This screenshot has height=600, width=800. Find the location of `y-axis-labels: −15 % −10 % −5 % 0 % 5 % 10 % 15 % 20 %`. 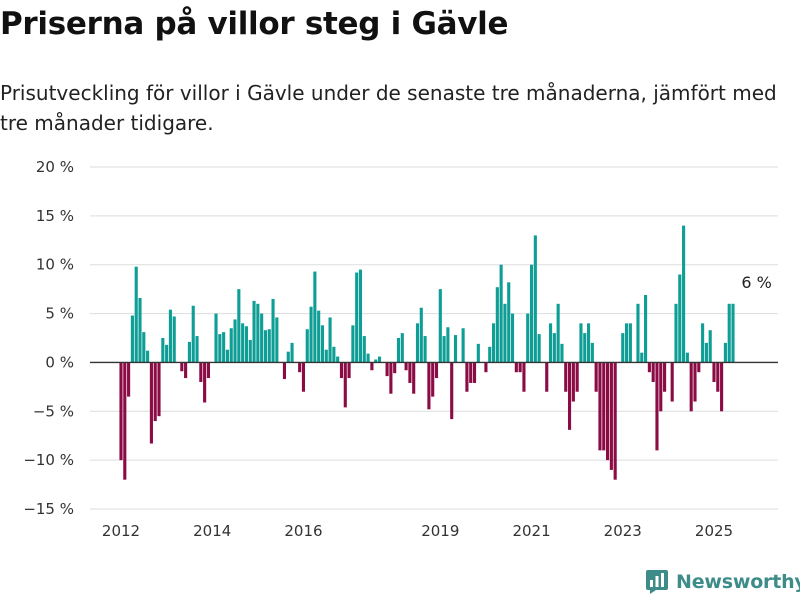

y-axis-labels: −15 % −10 % −5 % 0 % 5 % 10 % 15 % 20 % is located at coordinates (48, 338).